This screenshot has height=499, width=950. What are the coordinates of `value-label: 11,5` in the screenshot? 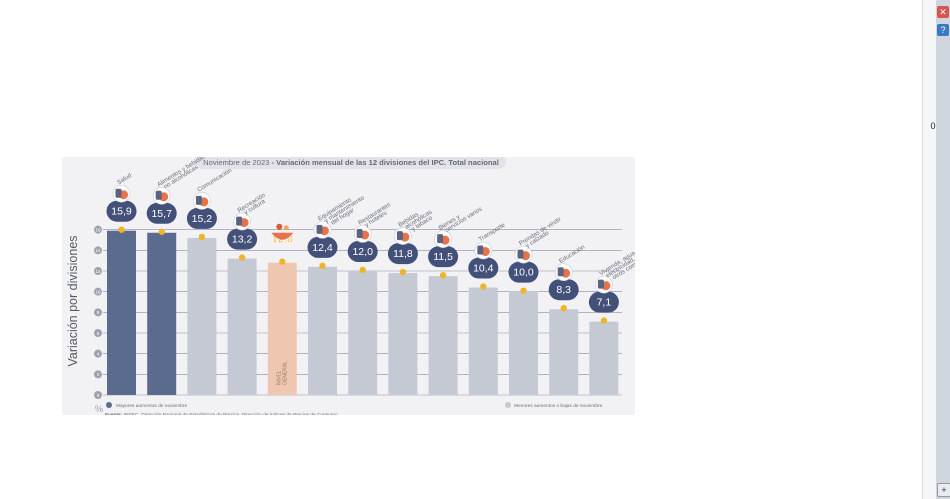 It's located at (443, 257).